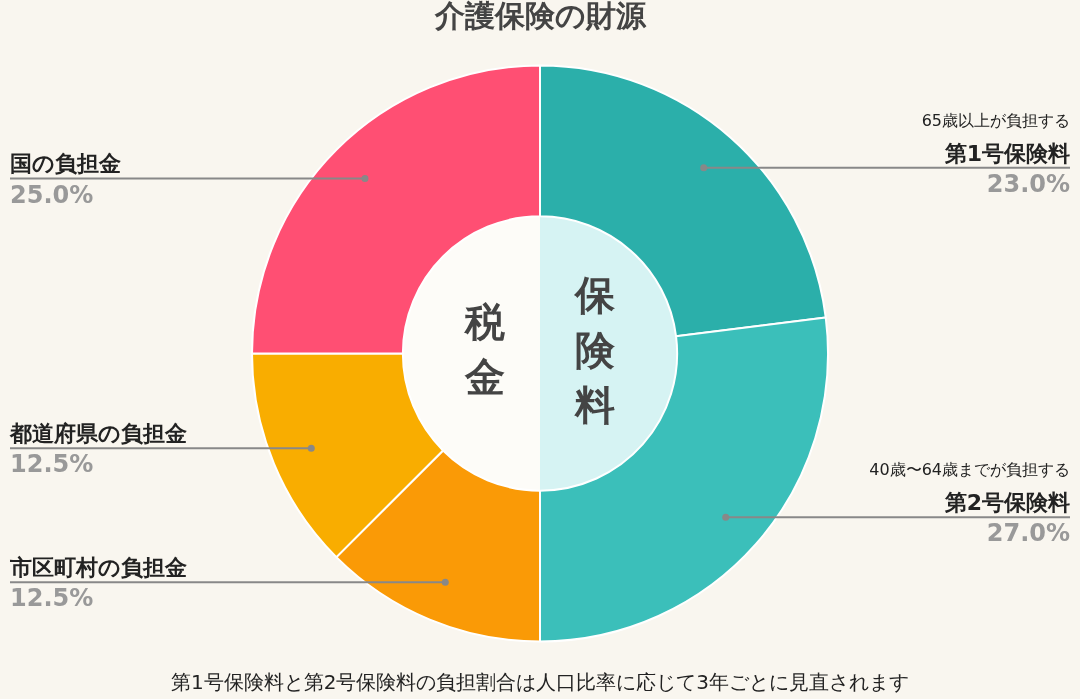  What do you see at coordinates (594, 349) in the screenshot?
I see `text: 保険料` at bounding box center [594, 349].